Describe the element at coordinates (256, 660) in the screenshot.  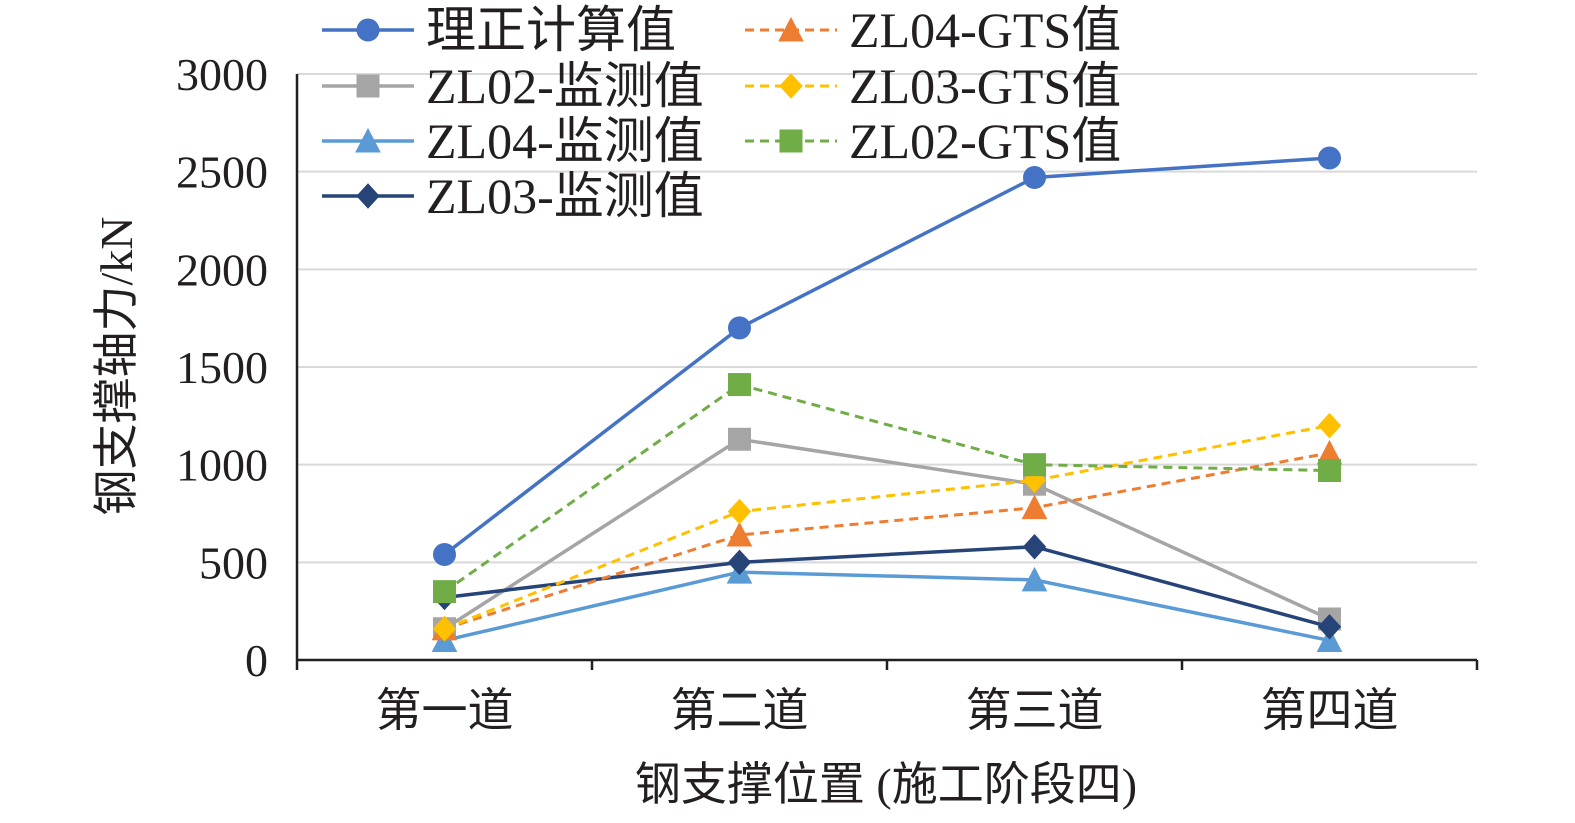
I see `y-tick-label: 0` at that location.